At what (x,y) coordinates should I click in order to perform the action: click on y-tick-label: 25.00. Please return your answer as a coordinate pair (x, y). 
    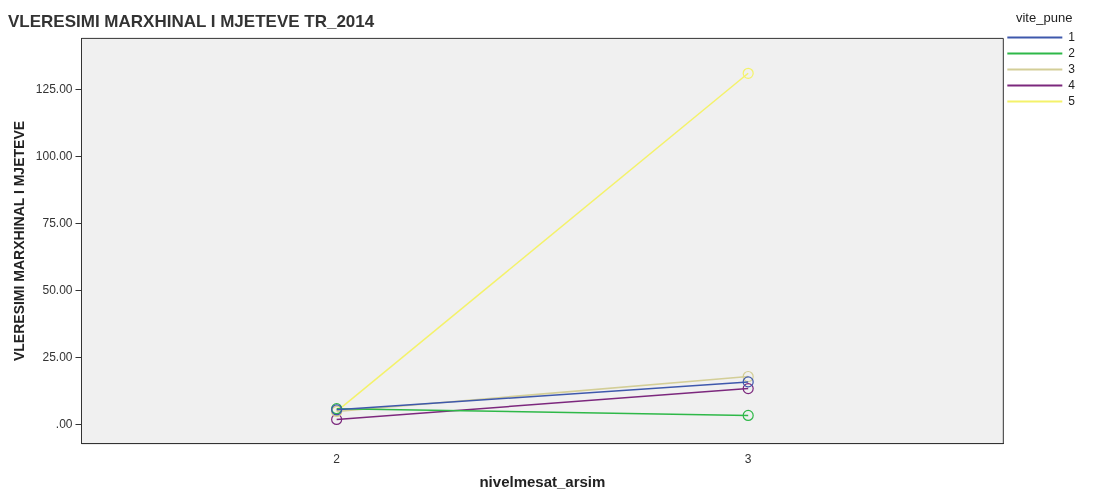
    Looking at the image, I should click on (57, 357).